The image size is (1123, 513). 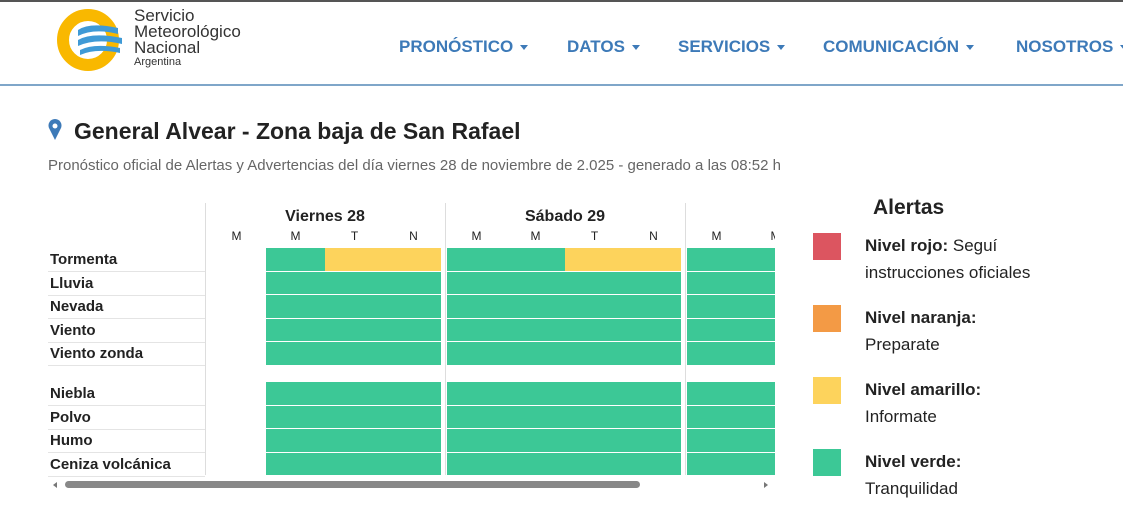 I want to click on scrollbar, so click(x=411, y=485).